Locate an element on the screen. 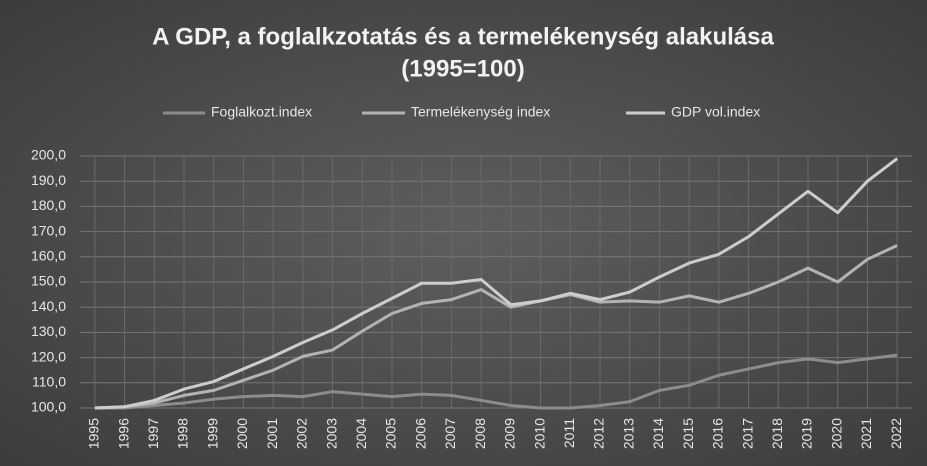 This screenshot has height=466, width=927. y-tick-label: 190,0 is located at coordinates (48, 180).